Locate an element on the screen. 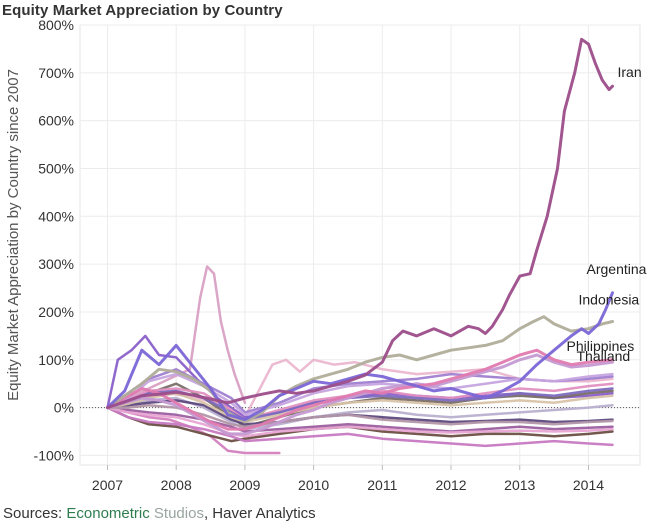 The image size is (649, 524). y-tick-label: 800% is located at coordinates (56, 25).